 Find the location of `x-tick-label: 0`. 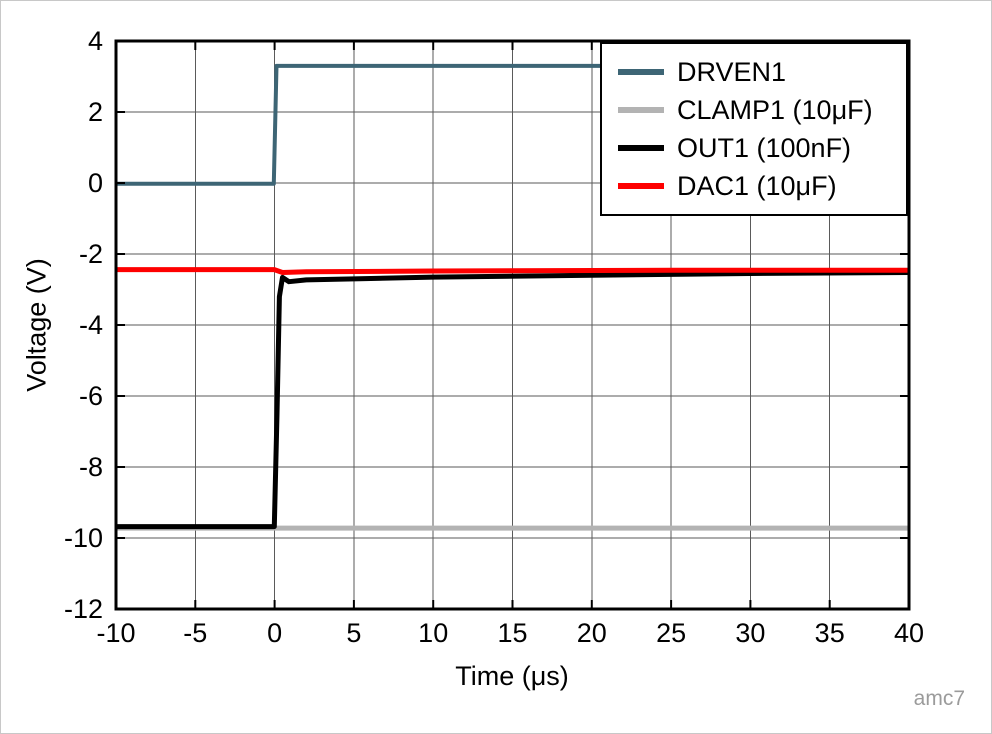

x-tick-label: 0 is located at coordinates (274, 633).